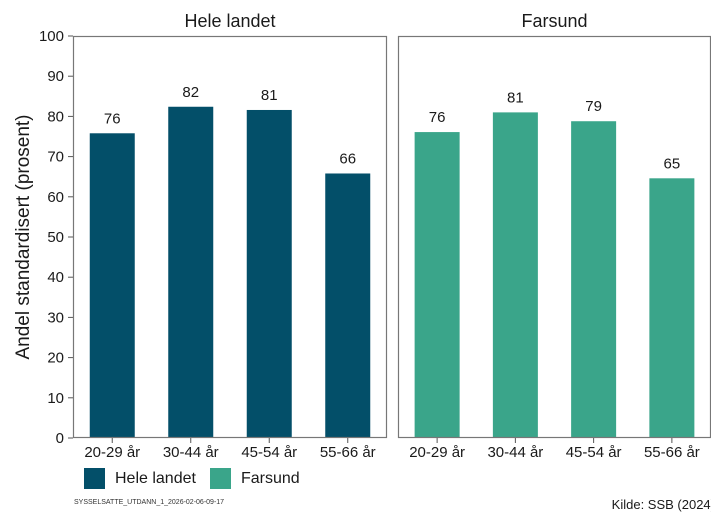 The image size is (711, 512). What do you see at coordinates (55, 197) in the screenshot?
I see `y-tick-label: 60` at bounding box center [55, 197].